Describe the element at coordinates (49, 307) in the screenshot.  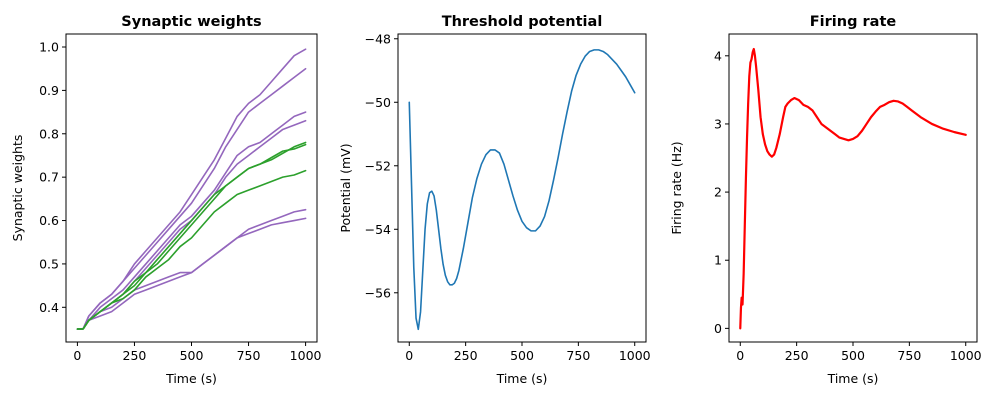
I see `y-tick-label: 0.4` at that location.